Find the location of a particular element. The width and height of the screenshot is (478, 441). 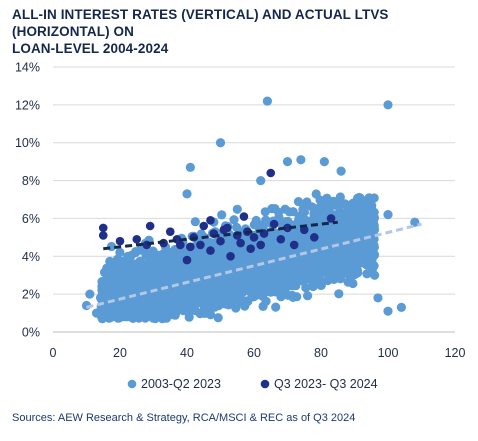

legend-marker-2003-q2-2023 is located at coordinates (132, 384).